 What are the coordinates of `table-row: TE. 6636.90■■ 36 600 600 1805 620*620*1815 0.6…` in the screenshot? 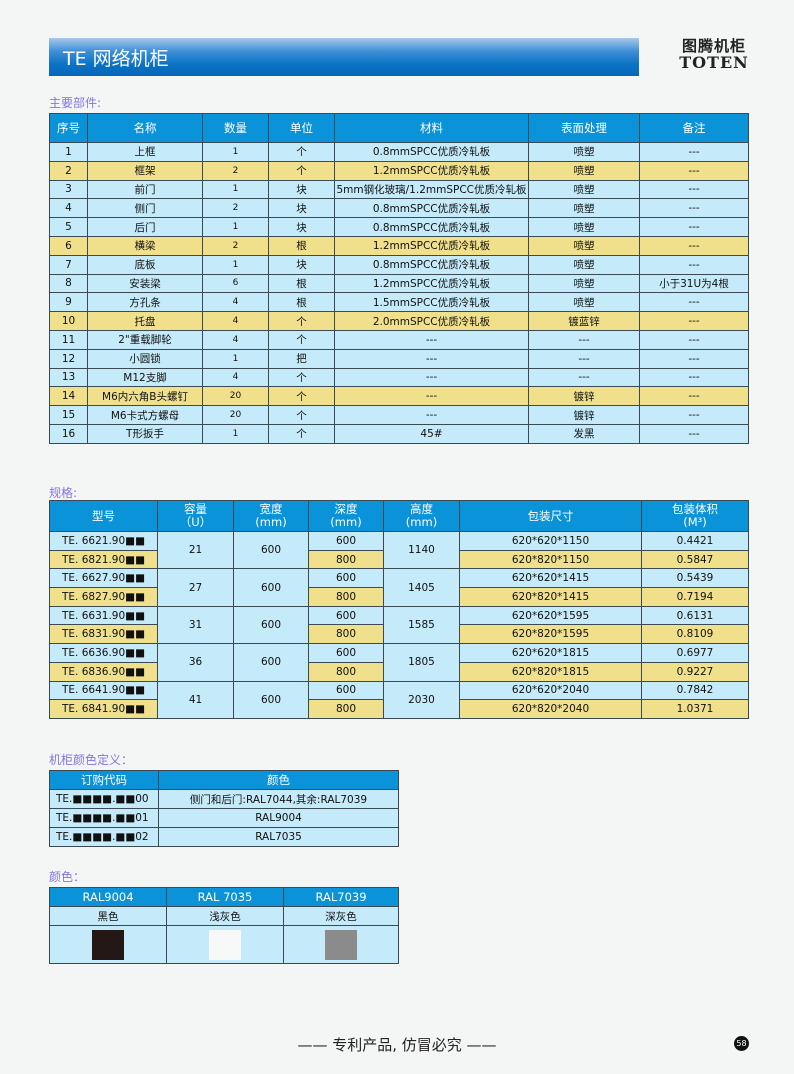 It's located at (399, 662).